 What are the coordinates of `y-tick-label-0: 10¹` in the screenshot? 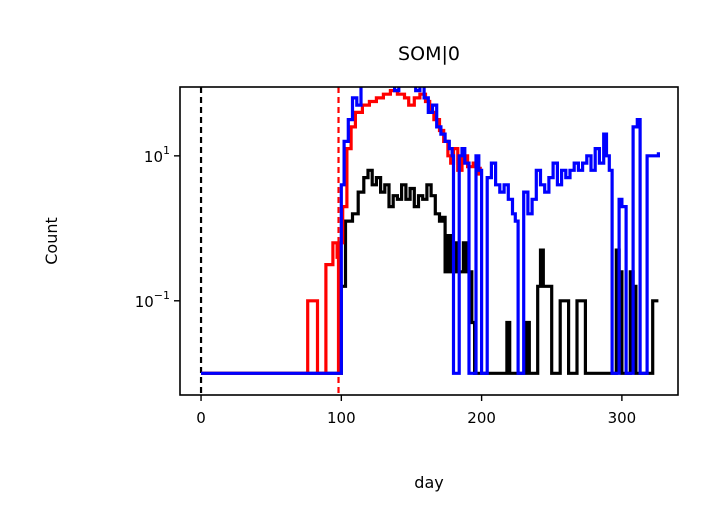 It's located at (157, 155).